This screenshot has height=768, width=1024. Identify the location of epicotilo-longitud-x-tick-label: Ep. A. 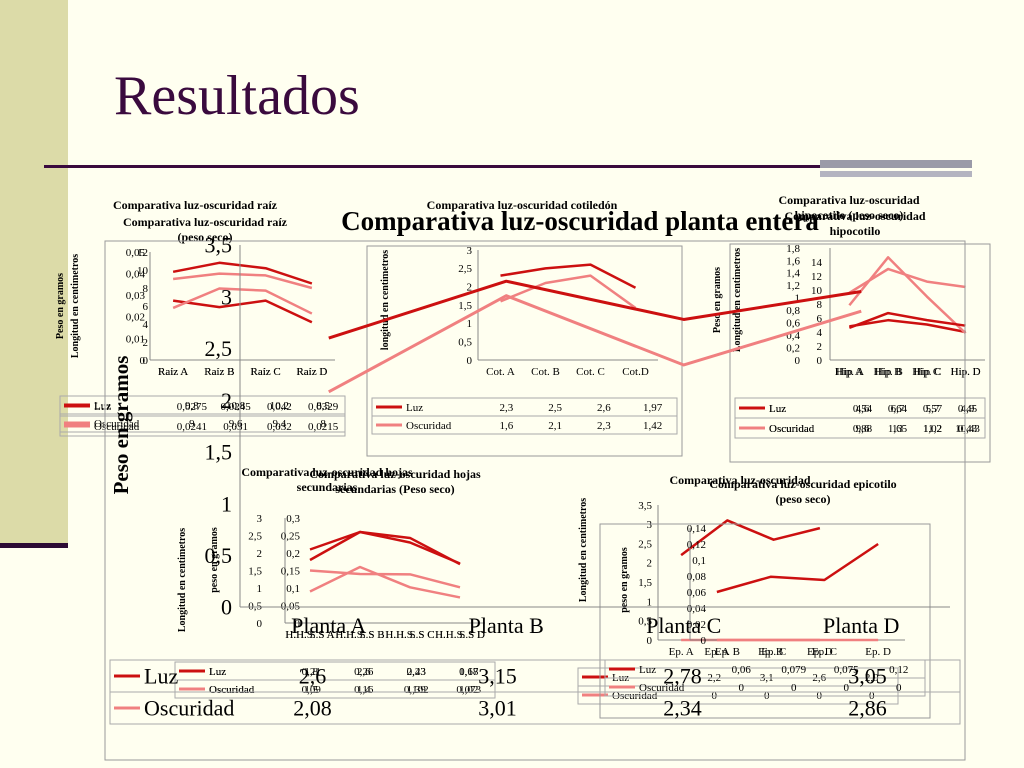
(681, 652).